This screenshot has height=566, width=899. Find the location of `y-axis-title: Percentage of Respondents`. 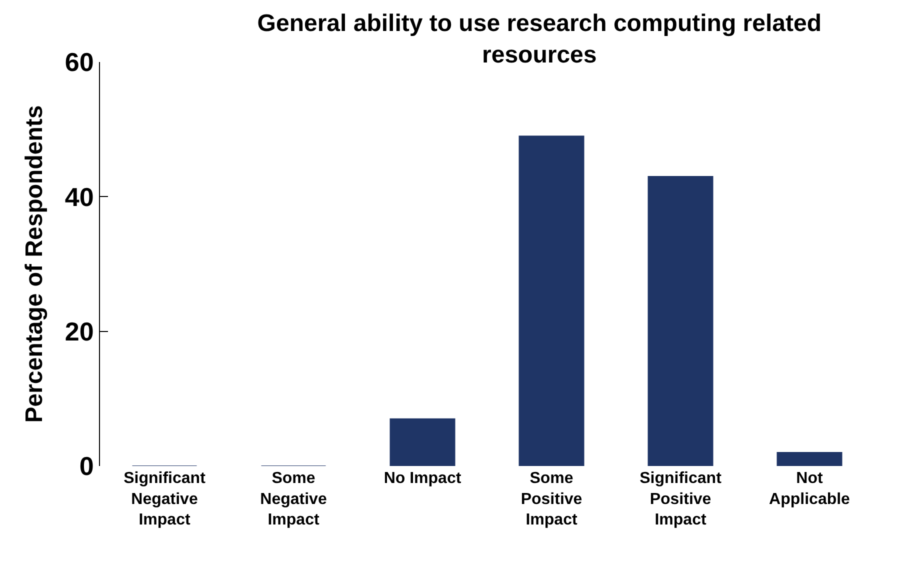

y-axis-title: Percentage of Respondents is located at coordinates (34, 264).